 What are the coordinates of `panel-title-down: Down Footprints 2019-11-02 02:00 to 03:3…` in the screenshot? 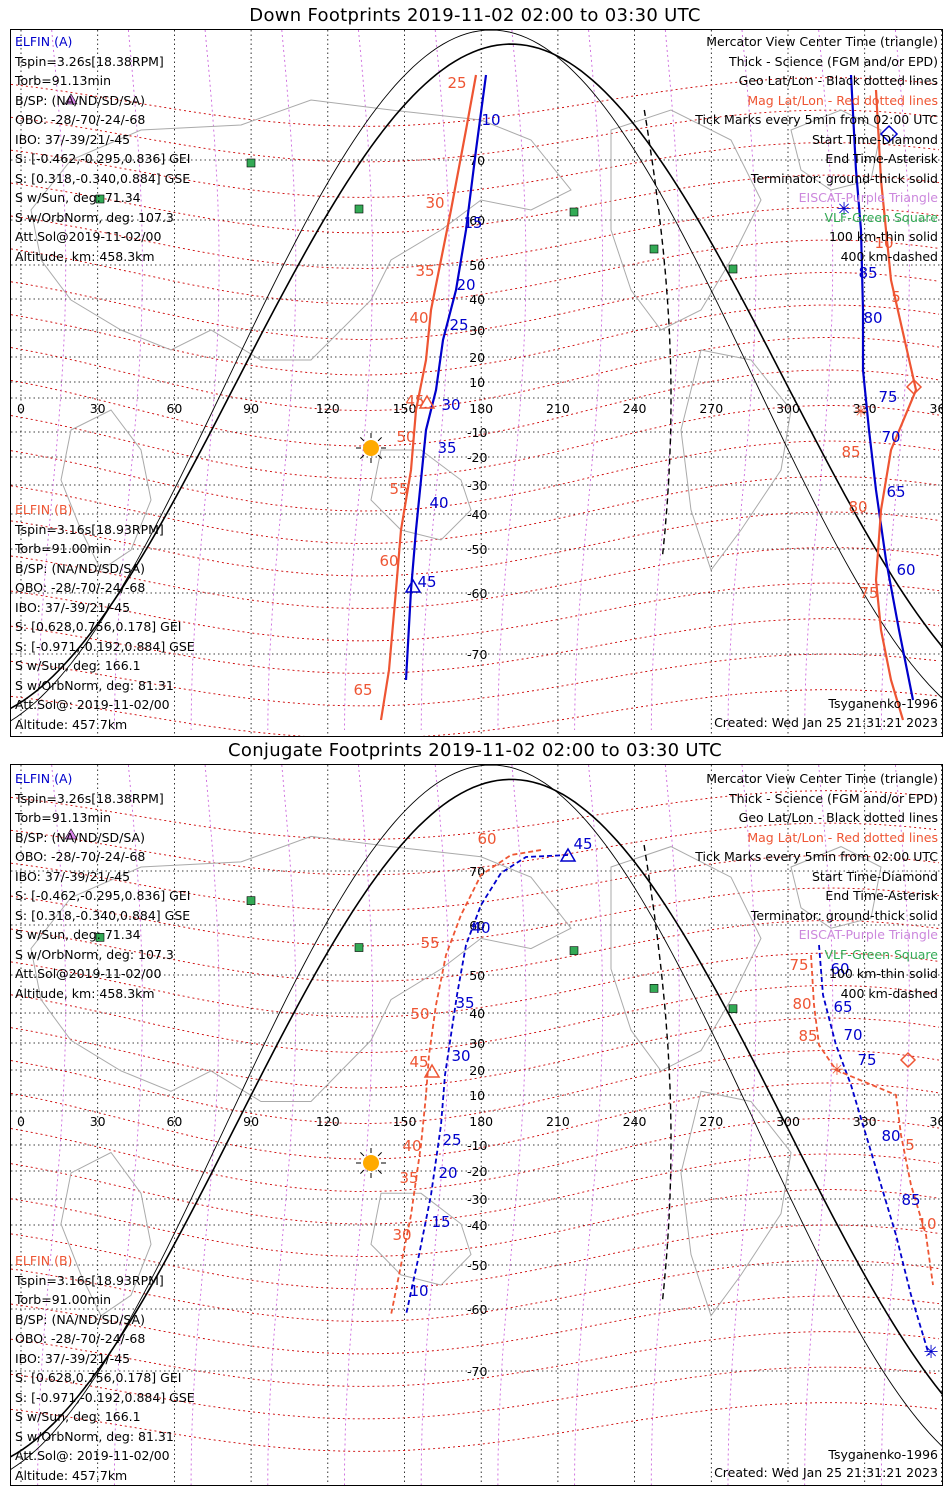 It's located at (475, 15).